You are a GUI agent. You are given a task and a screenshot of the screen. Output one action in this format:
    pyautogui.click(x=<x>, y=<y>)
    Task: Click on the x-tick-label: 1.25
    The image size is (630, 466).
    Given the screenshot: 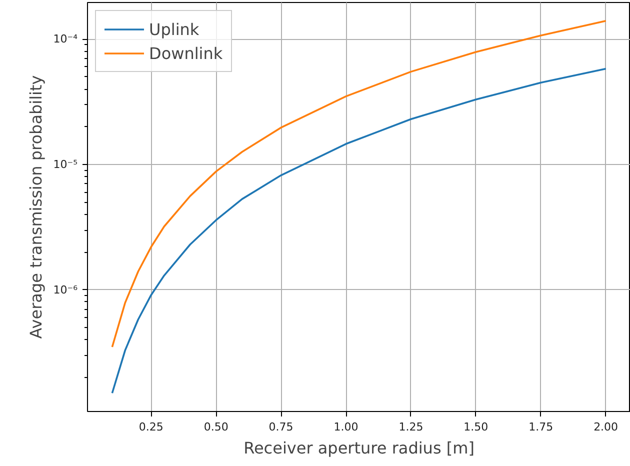 What is the action you would take?
    pyautogui.click(x=411, y=427)
    